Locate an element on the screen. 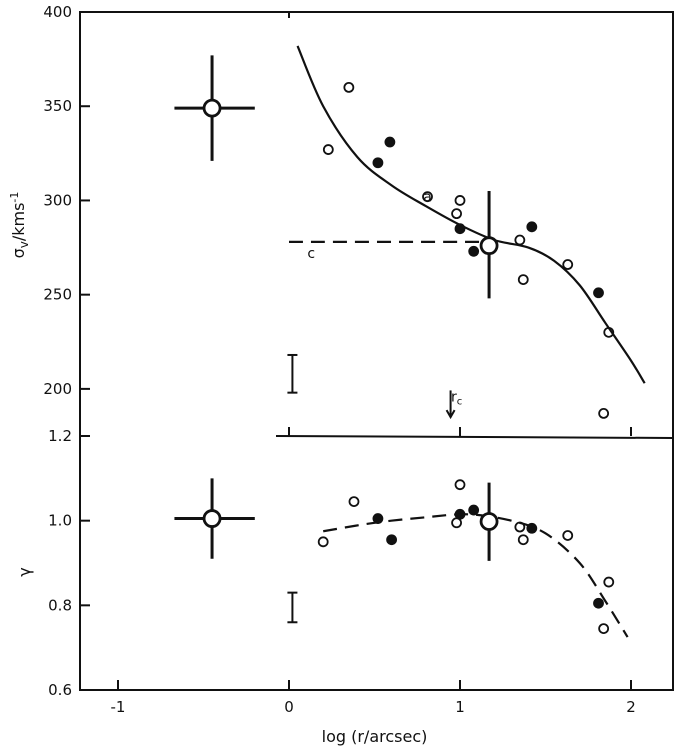 This screenshot has width=682, height=750. y-tick-label-lower: 1.2 is located at coordinates (60, 436).